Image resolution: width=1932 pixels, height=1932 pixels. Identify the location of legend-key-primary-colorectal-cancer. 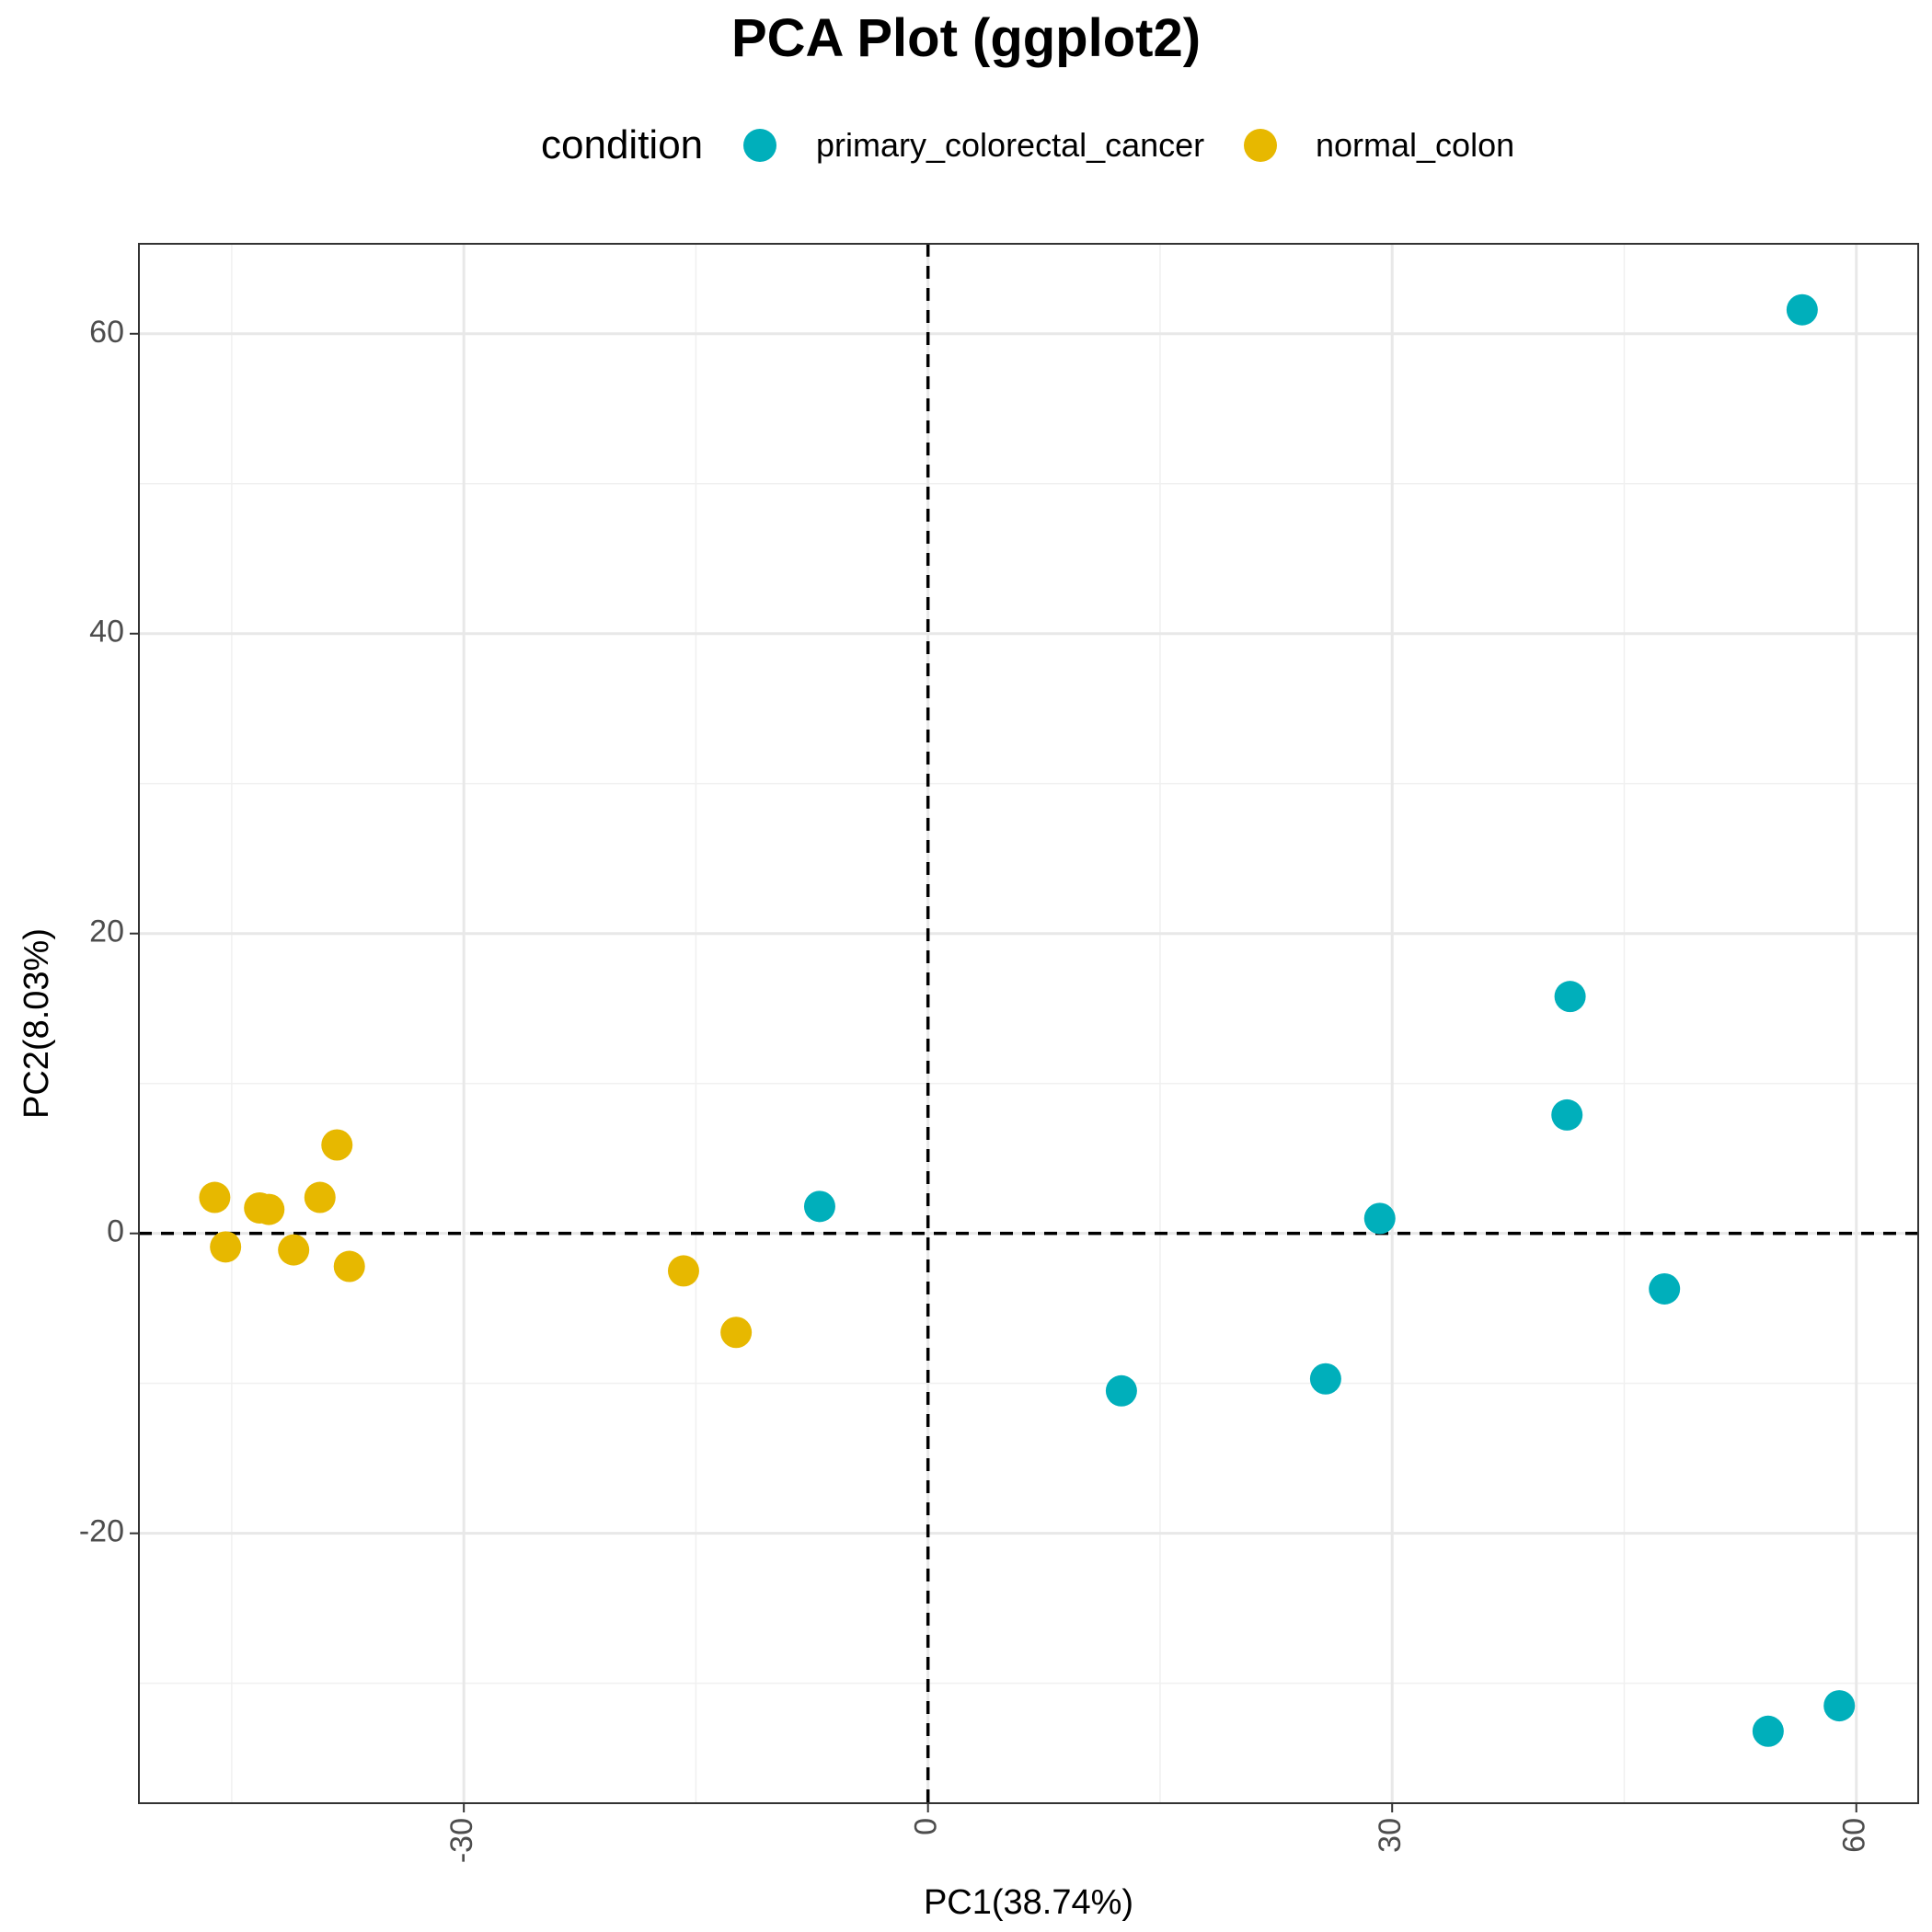
(759, 145).